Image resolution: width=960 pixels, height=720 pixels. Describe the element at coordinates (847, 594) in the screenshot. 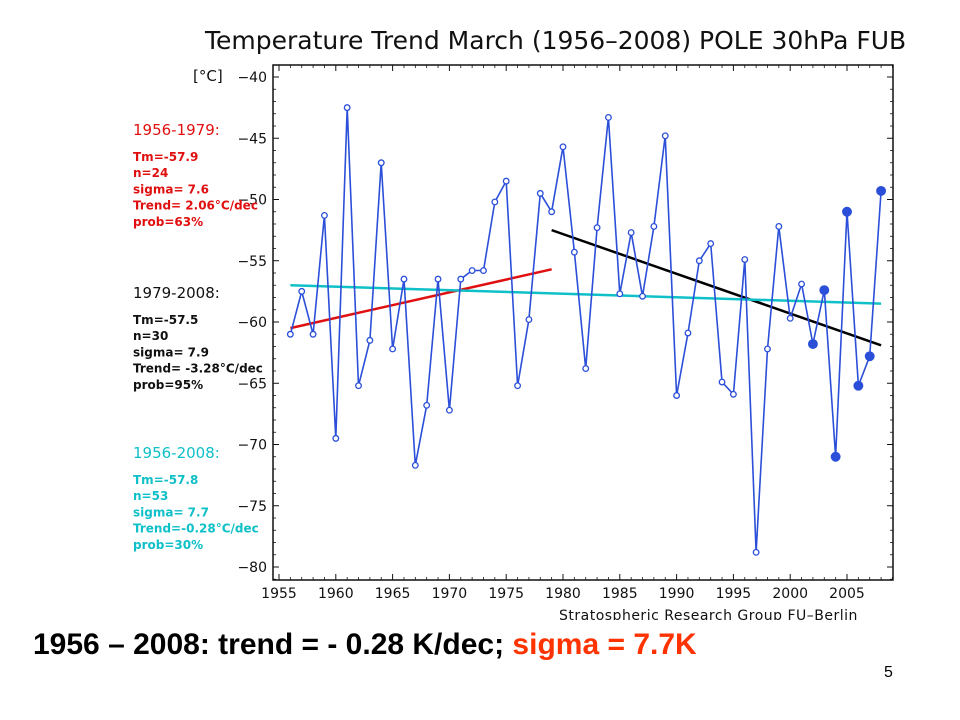

I see `x-tick-label: 2005` at that location.